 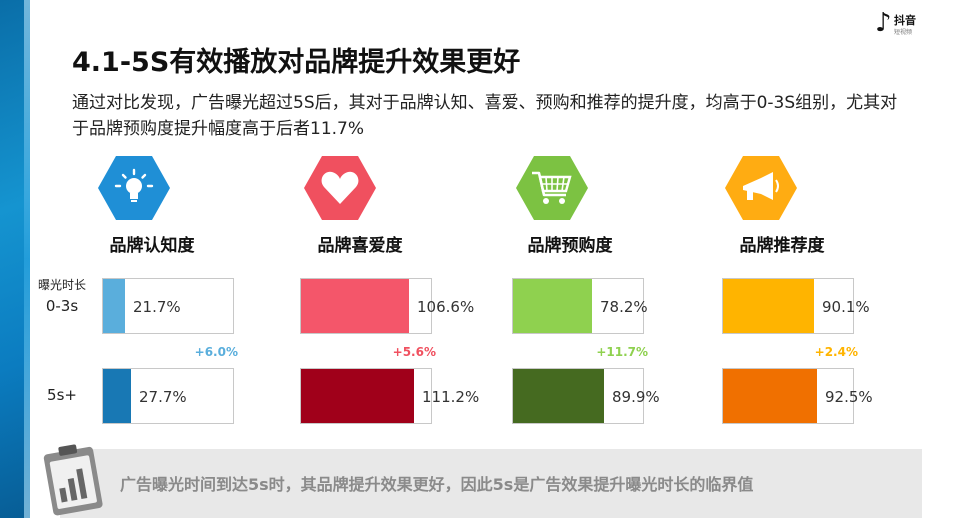 I want to click on difference-label: +11.7%, so click(x=622, y=352).